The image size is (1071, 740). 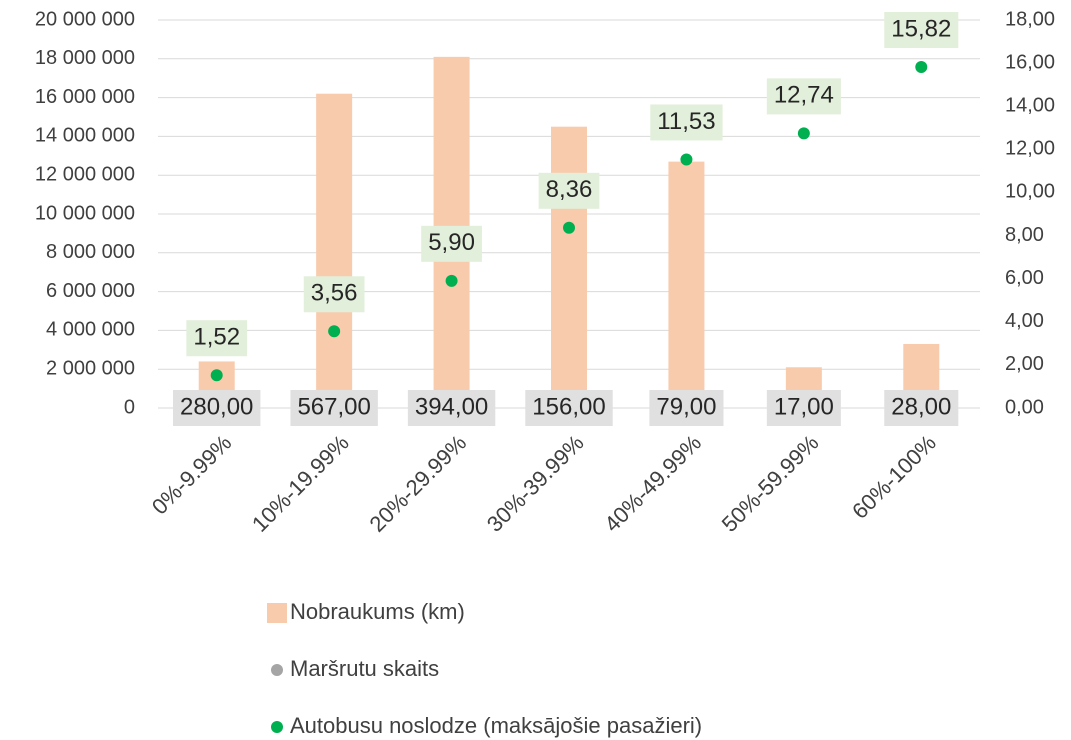 I want to click on y-tick-label: 18 000 000, so click(x=85, y=58).